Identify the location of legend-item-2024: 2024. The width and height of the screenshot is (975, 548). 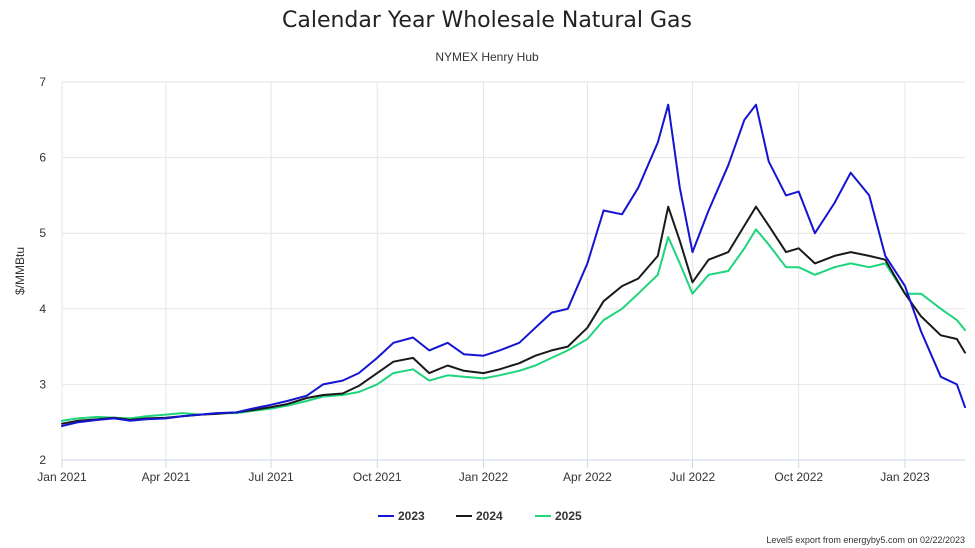
(479, 516).